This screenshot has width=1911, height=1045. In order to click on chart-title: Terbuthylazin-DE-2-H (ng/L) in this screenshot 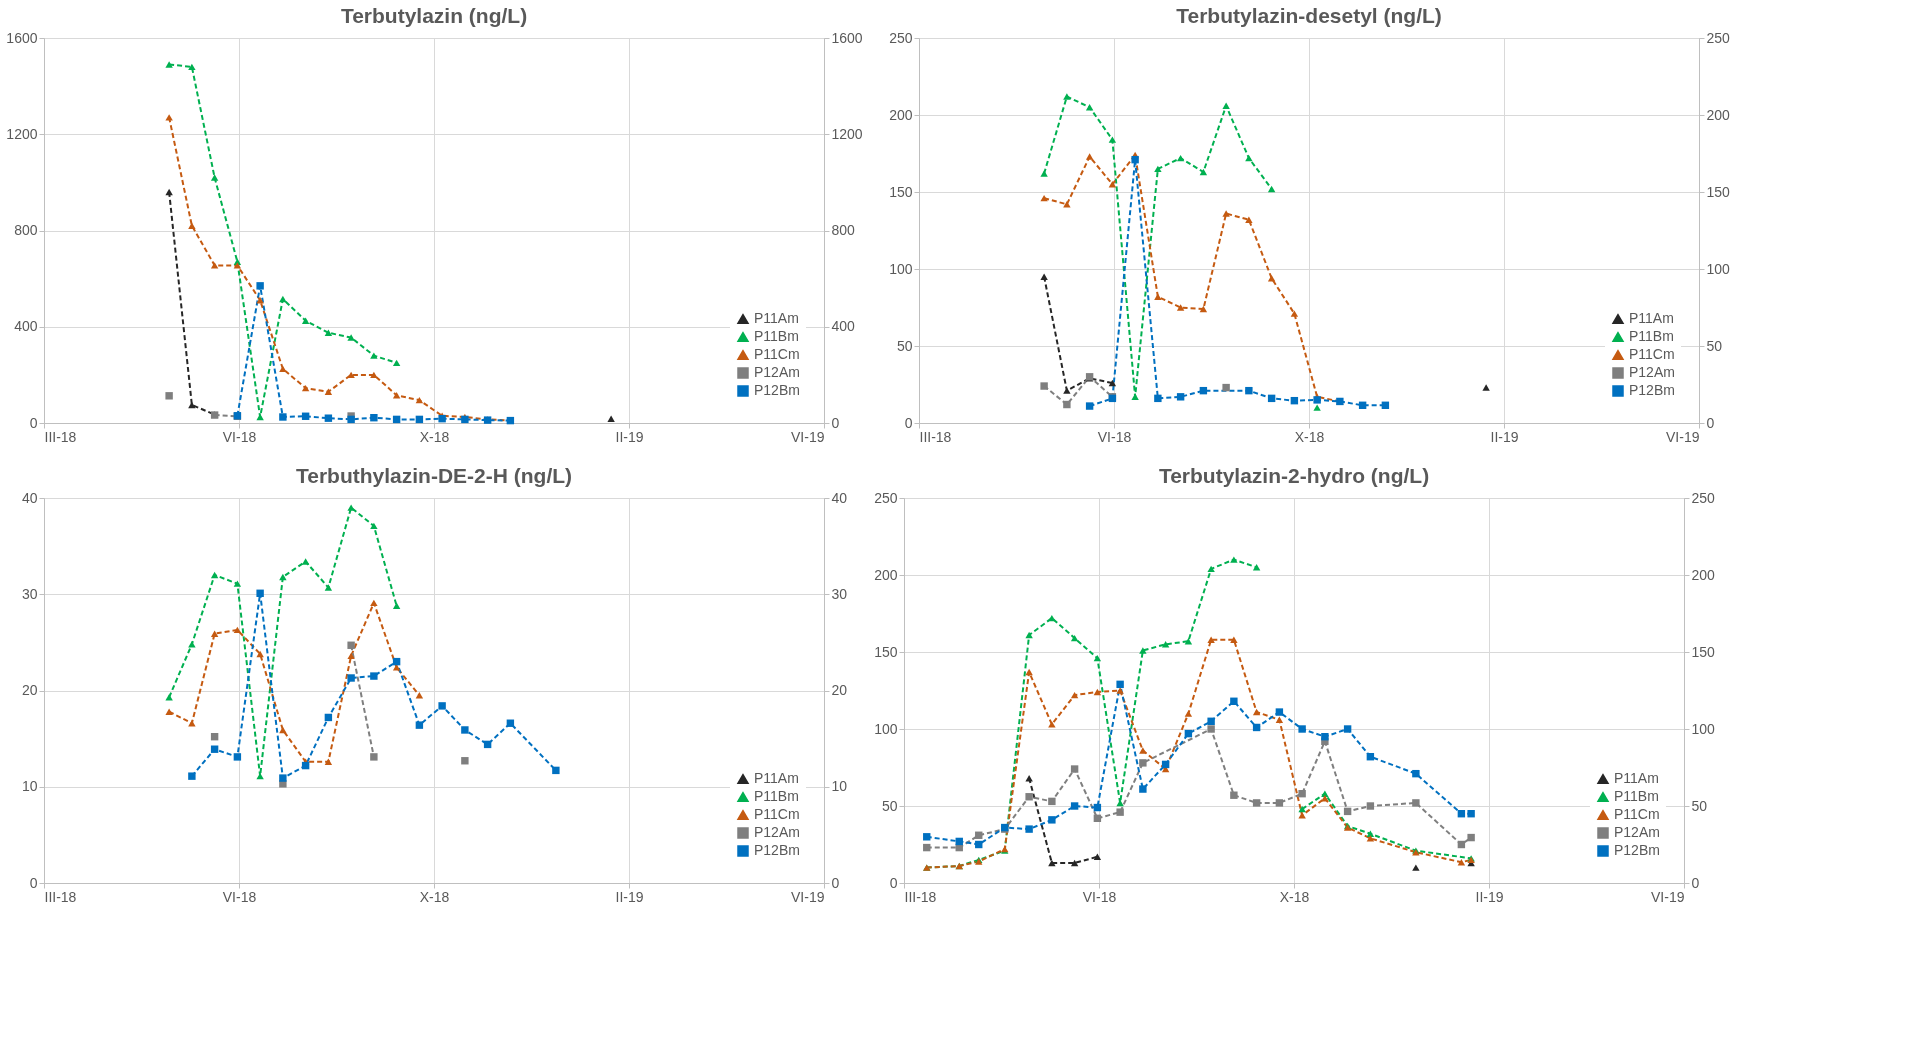, I will do `click(434, 475)`.